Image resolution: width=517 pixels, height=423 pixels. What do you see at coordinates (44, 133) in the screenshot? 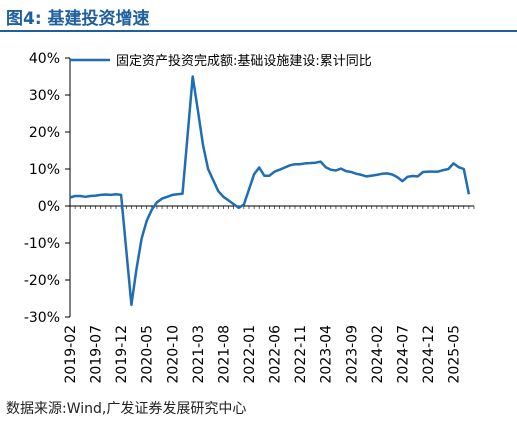
I see `y-tick-label: 20%` at bounding box center [44, 133].